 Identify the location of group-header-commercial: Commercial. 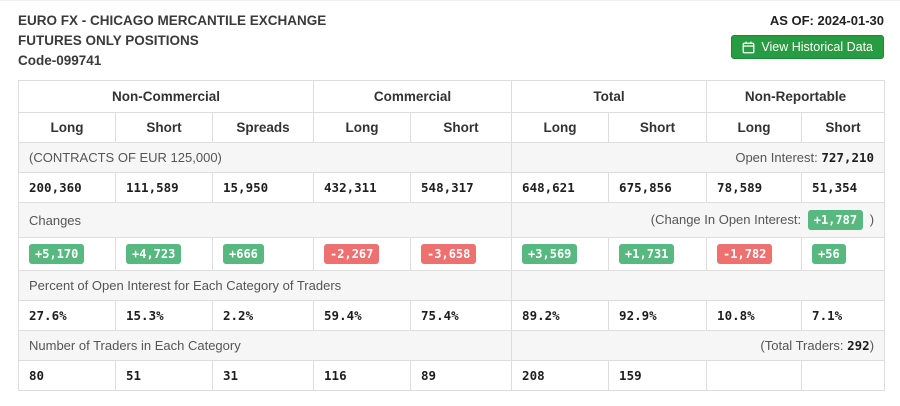
(413, 96).